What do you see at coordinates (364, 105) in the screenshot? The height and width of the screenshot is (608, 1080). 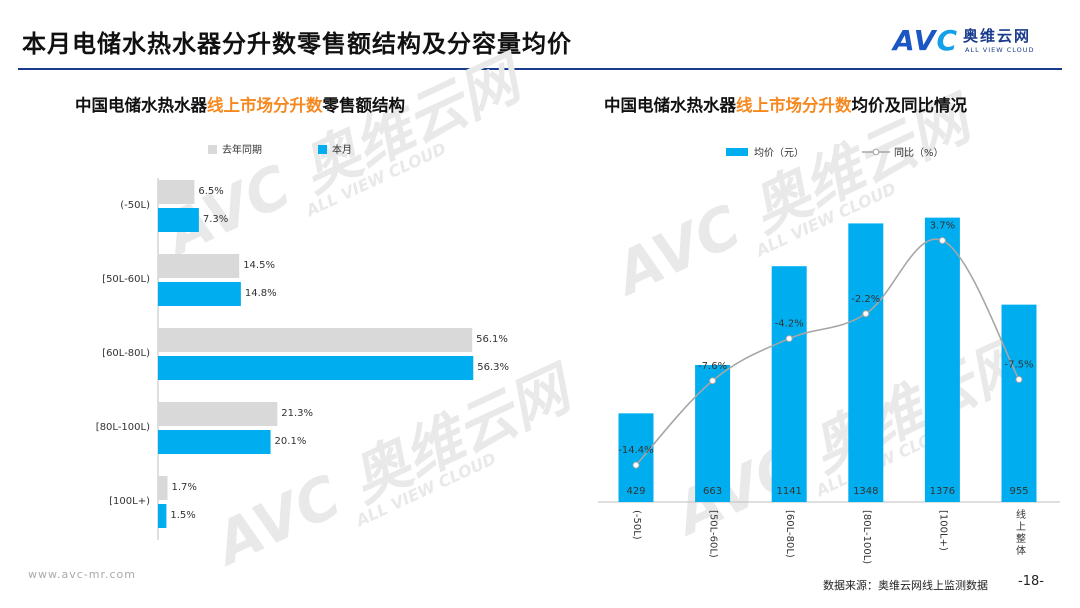 I see `left-title-suffix: 零售额结构` at bounding box center [364, 105].